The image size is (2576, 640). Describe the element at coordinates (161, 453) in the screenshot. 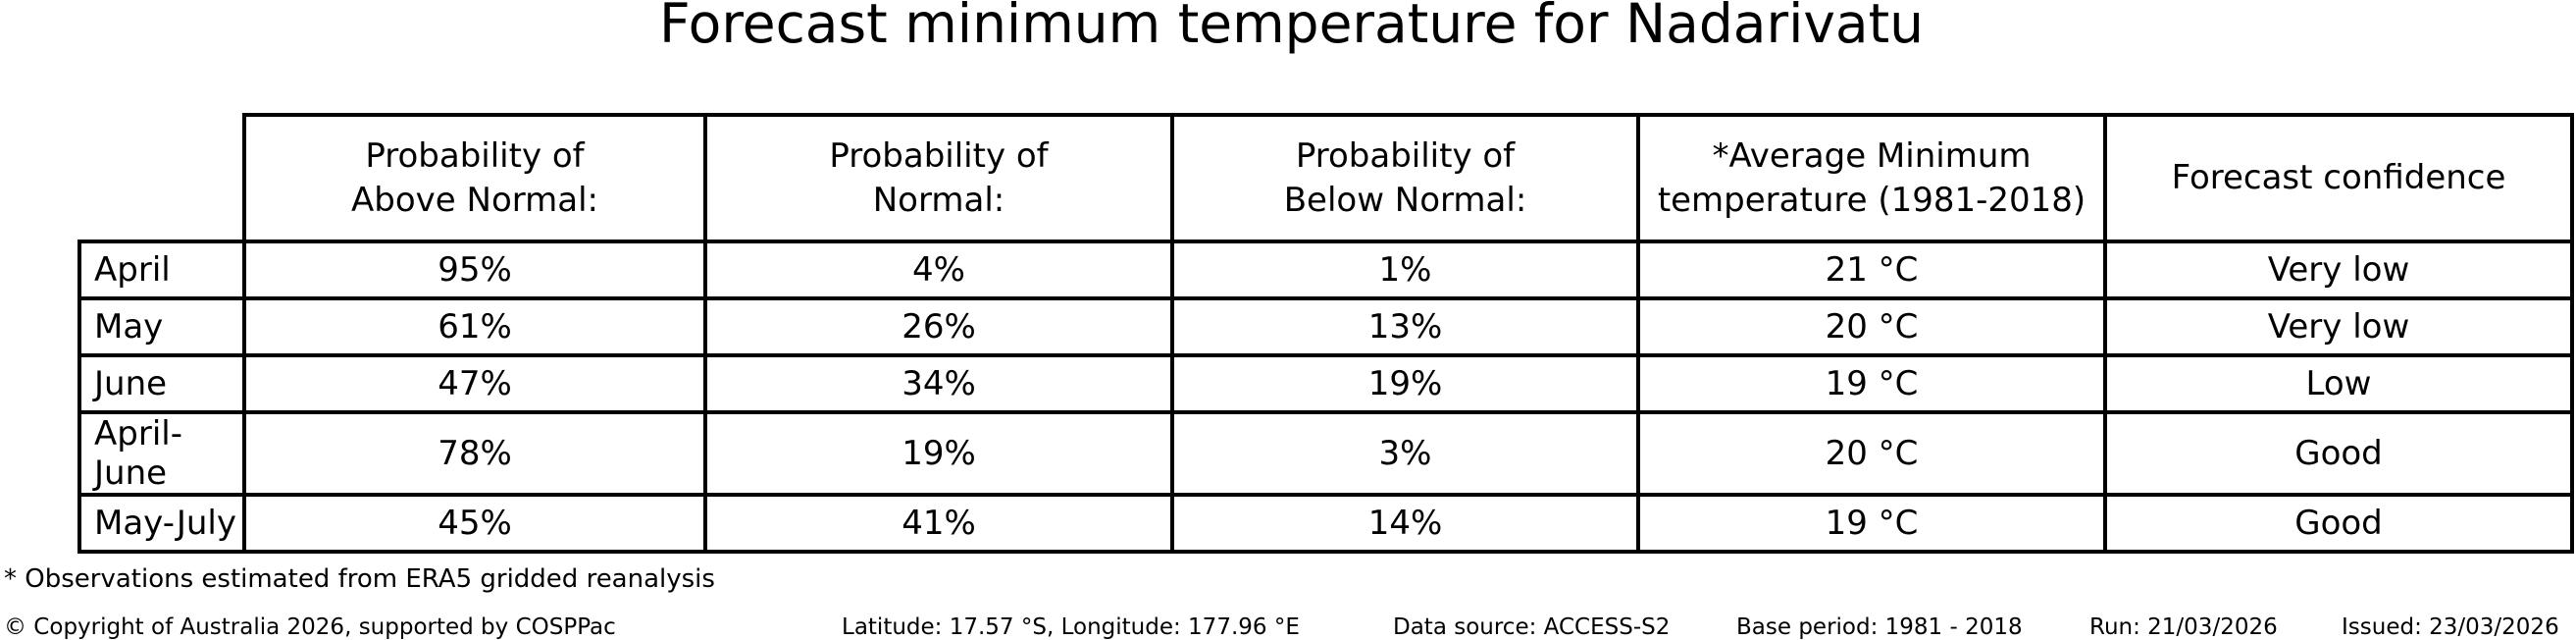

I see `row-label: April-June` at that location.